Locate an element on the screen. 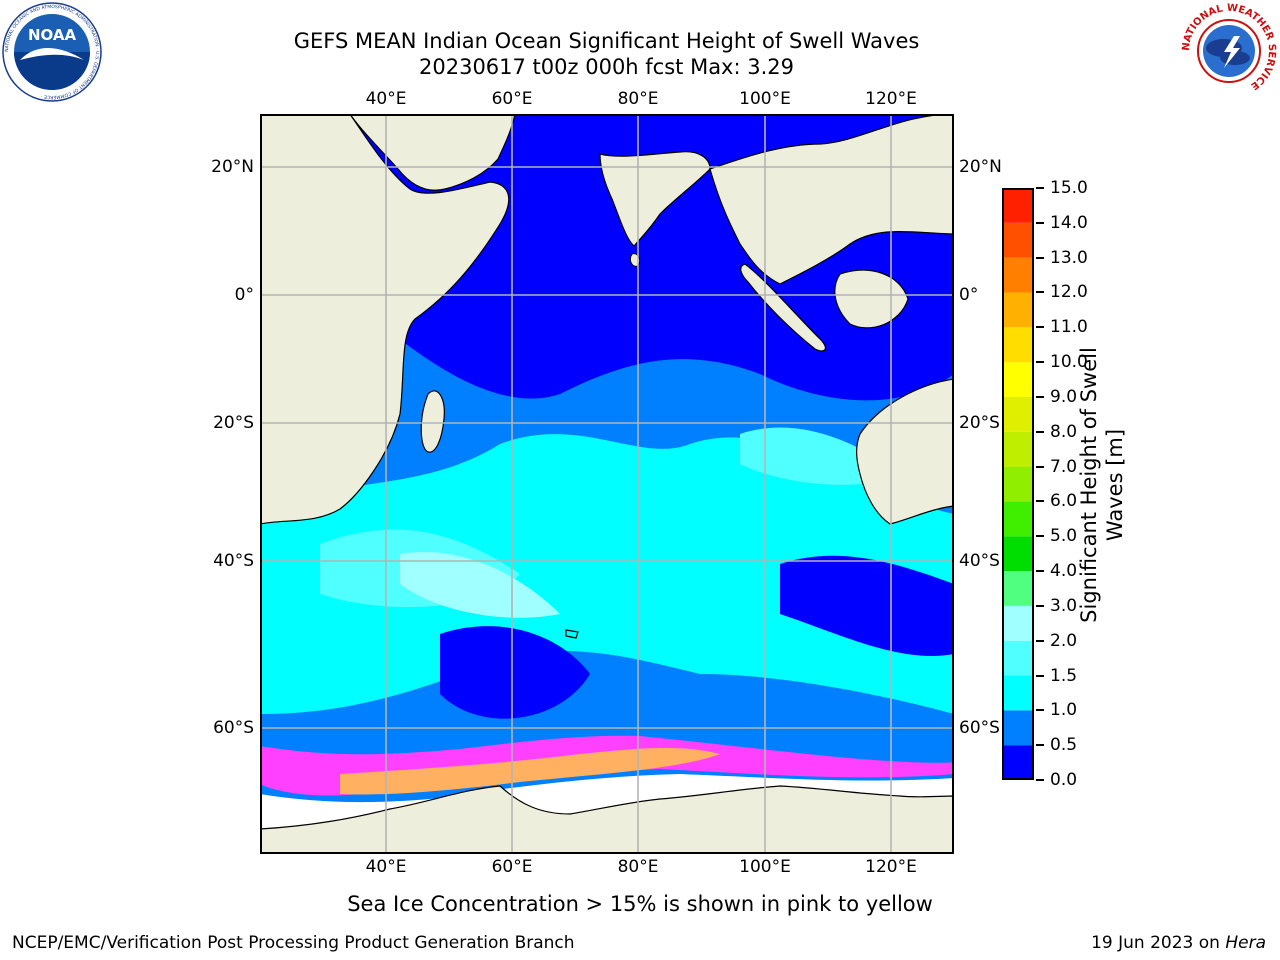  land-madagascar is located at coordinates (432, 421).